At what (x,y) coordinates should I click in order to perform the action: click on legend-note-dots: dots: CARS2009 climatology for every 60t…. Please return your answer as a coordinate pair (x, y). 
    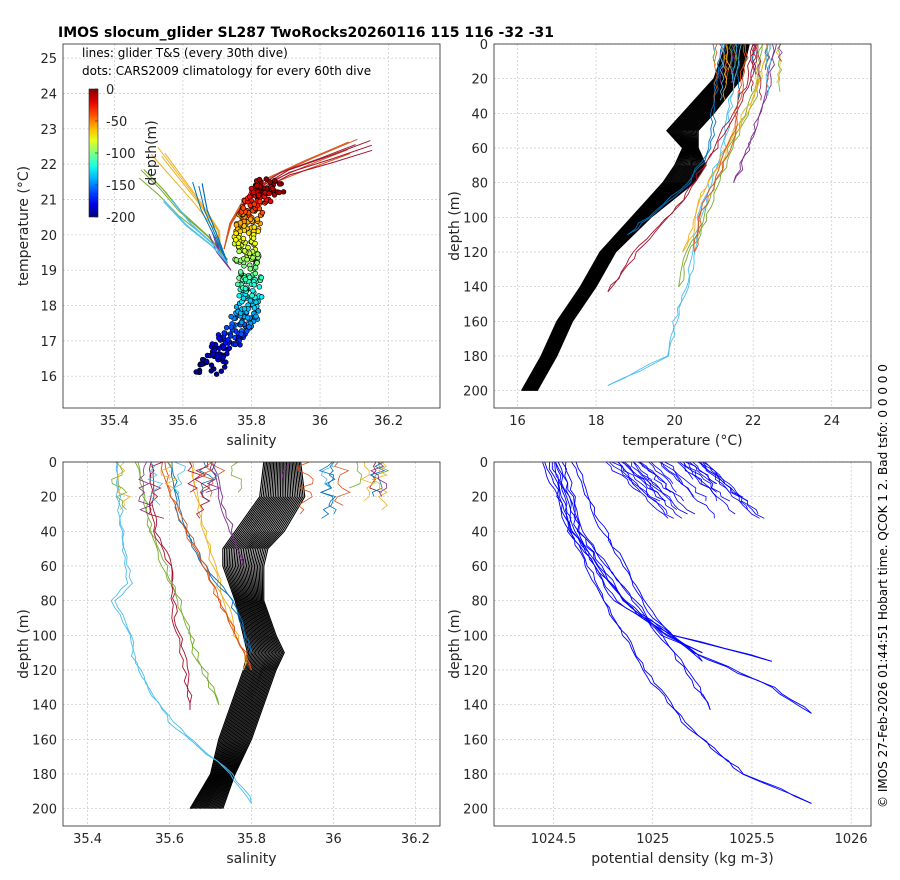
    Looking at the image, I should click on (226, 71).